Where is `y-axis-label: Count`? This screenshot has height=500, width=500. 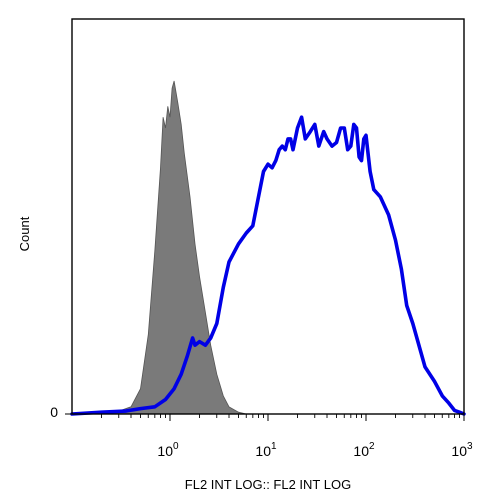 y-axis-label: Count is located at coordinates (24, 233).